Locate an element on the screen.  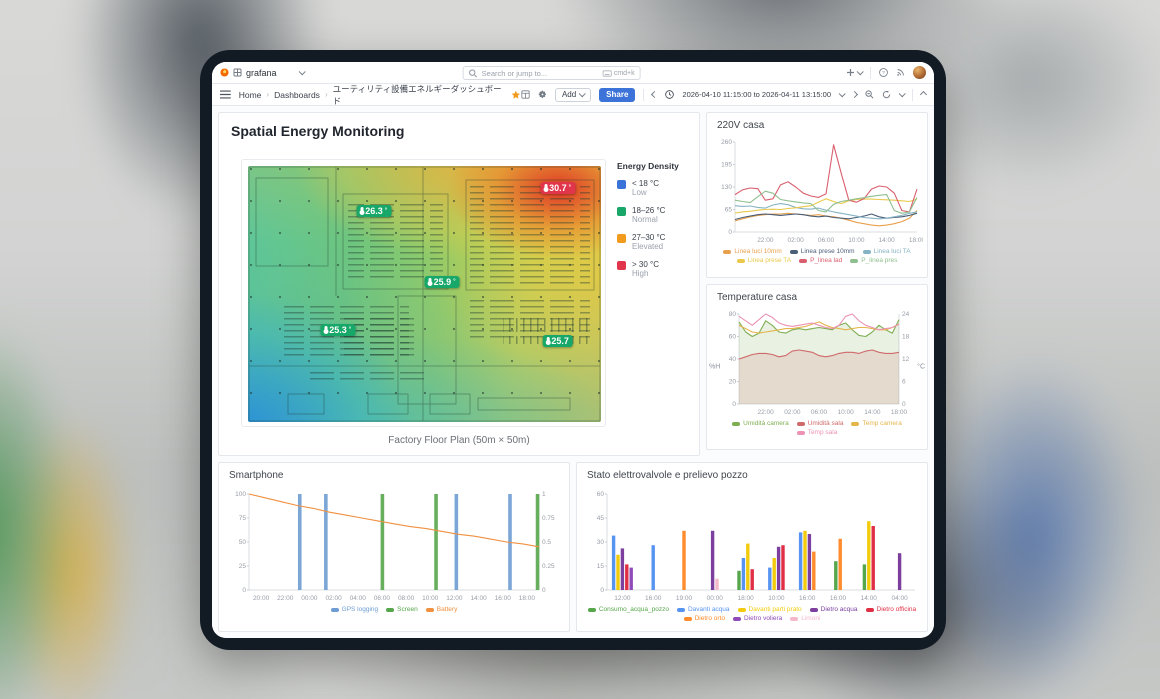
svg-text: 02:00 is located at coordinates (796, 240).